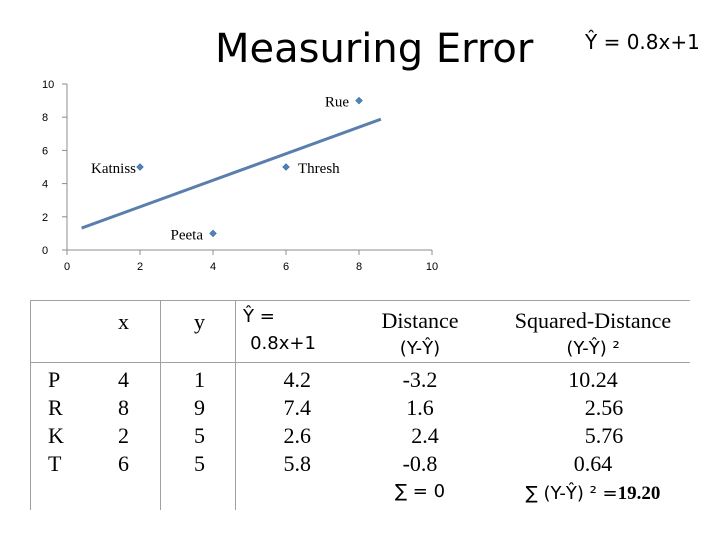 This screenshot has height=540, width=720. I want to click on x-value: 6, so click(123, 463).